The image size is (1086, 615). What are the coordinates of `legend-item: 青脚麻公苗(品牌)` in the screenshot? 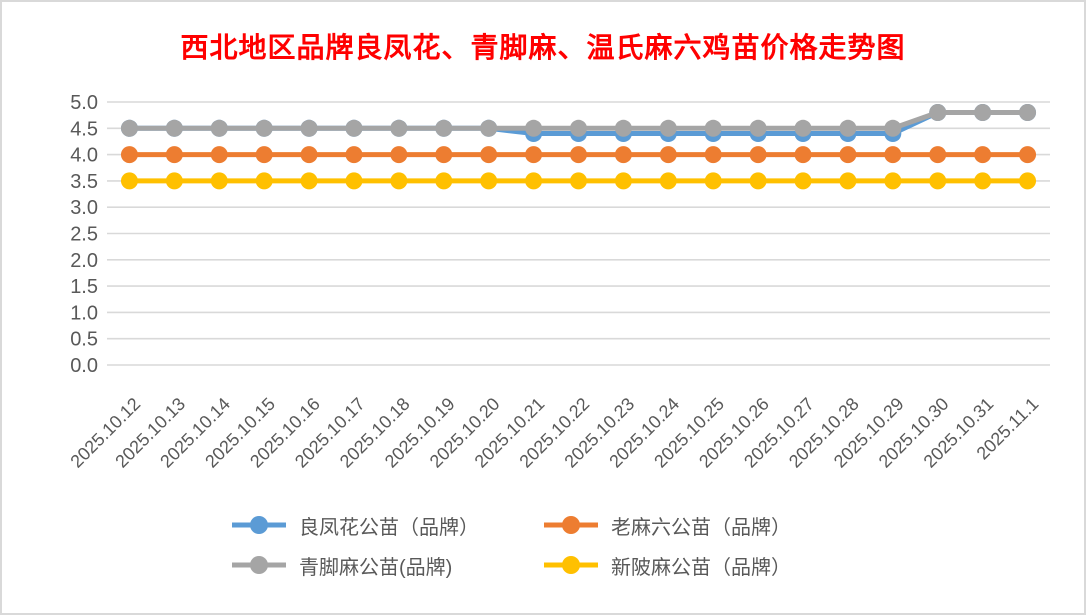 It's located at (387, 565).